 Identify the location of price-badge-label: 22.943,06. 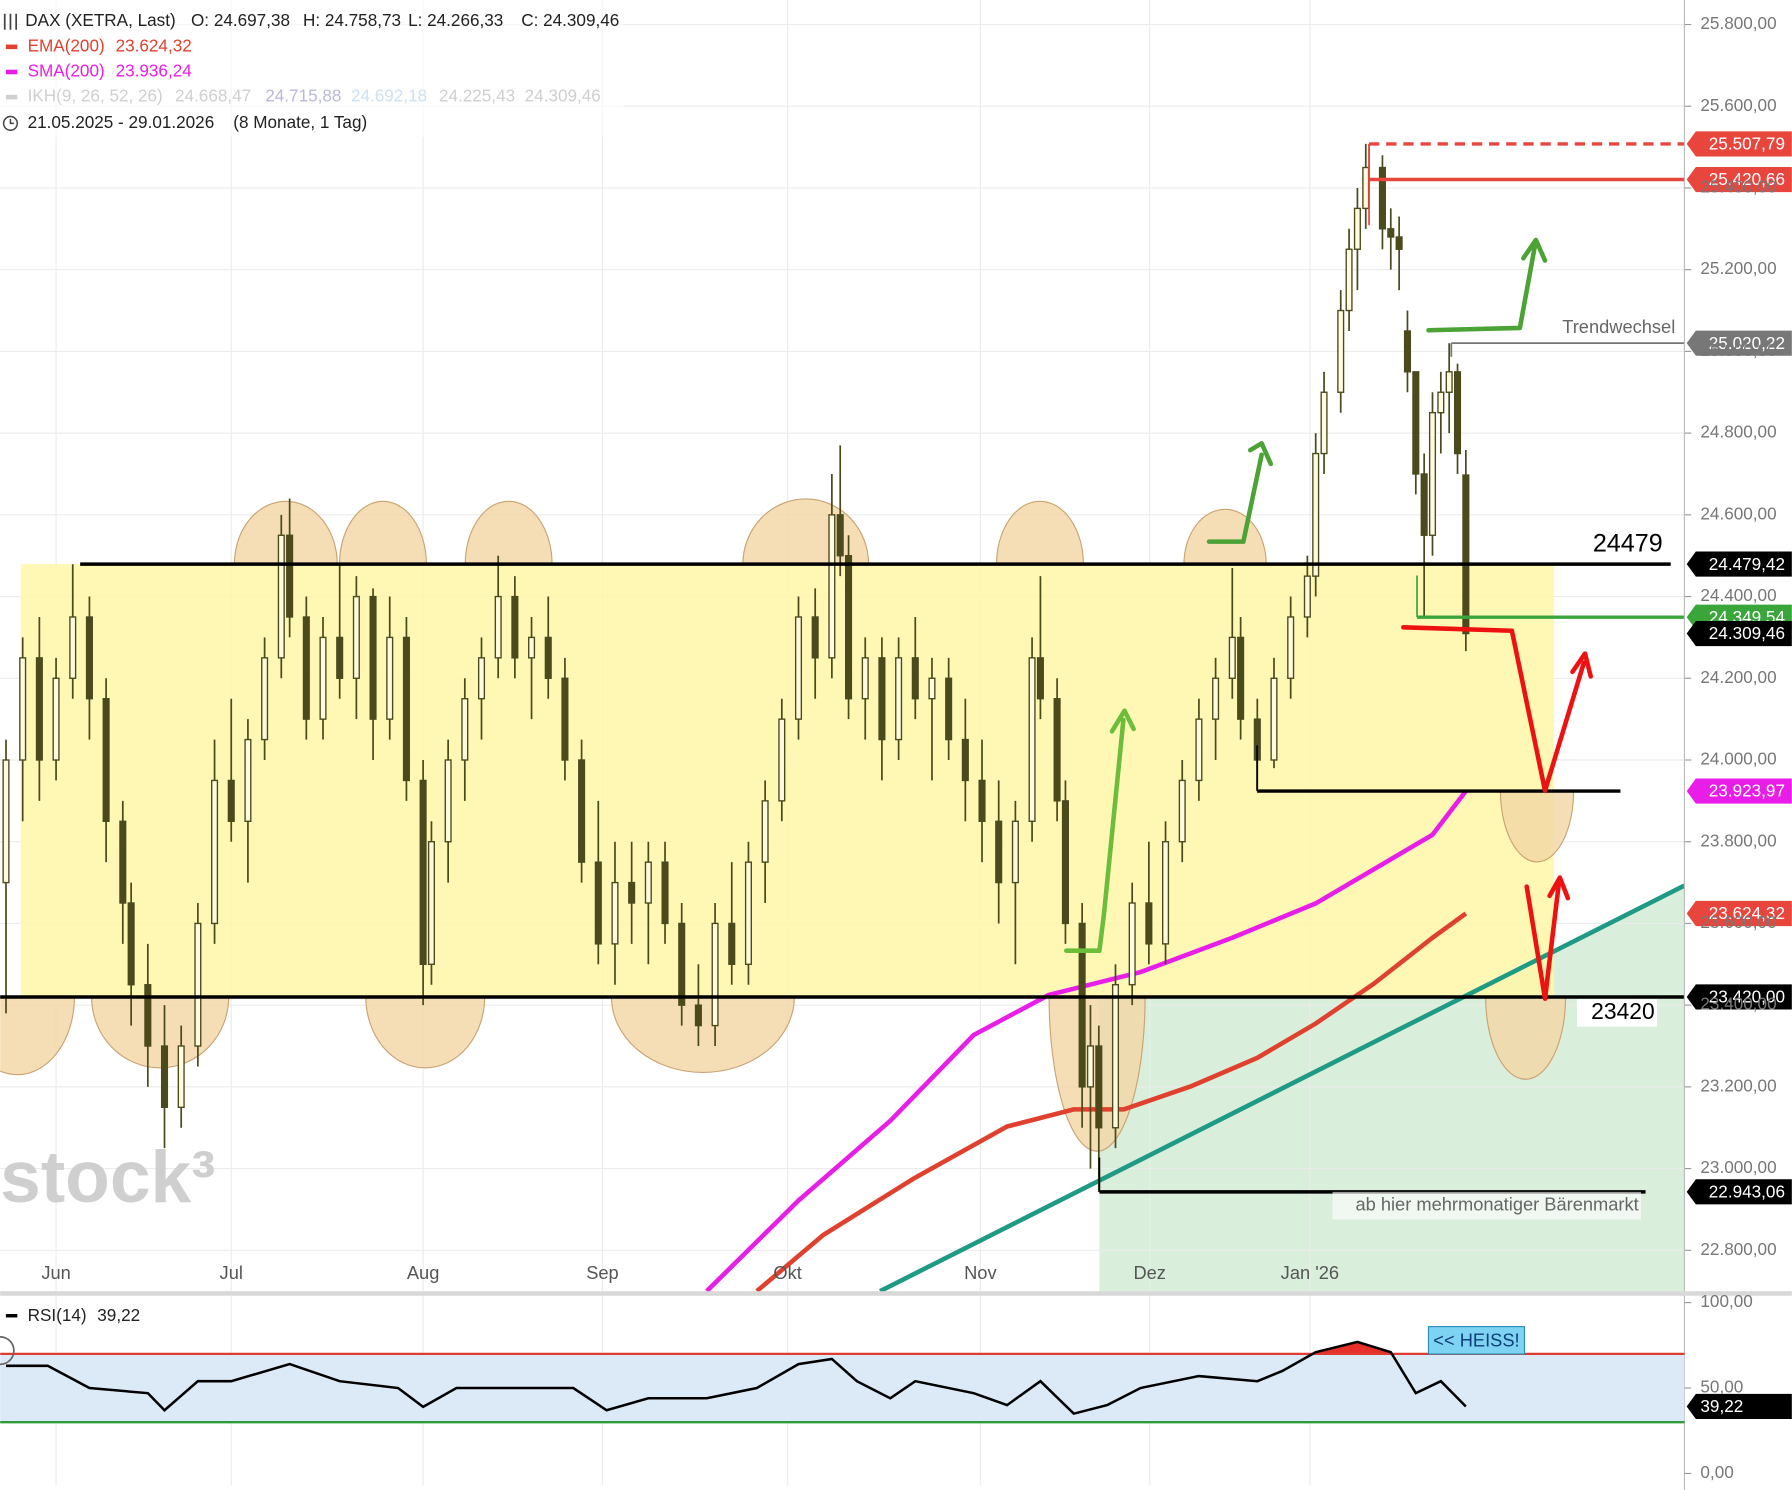
(1747, 1192).